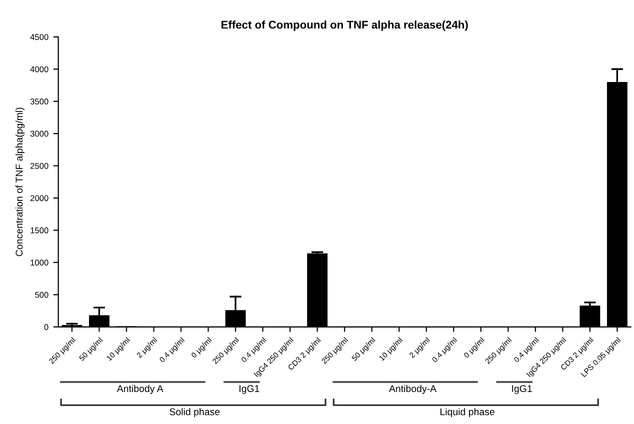 The image size is (634, 424). Describe the element at coordinates (39, 69) in the screenshot. I see `y-tick-label: 4000` at that location.